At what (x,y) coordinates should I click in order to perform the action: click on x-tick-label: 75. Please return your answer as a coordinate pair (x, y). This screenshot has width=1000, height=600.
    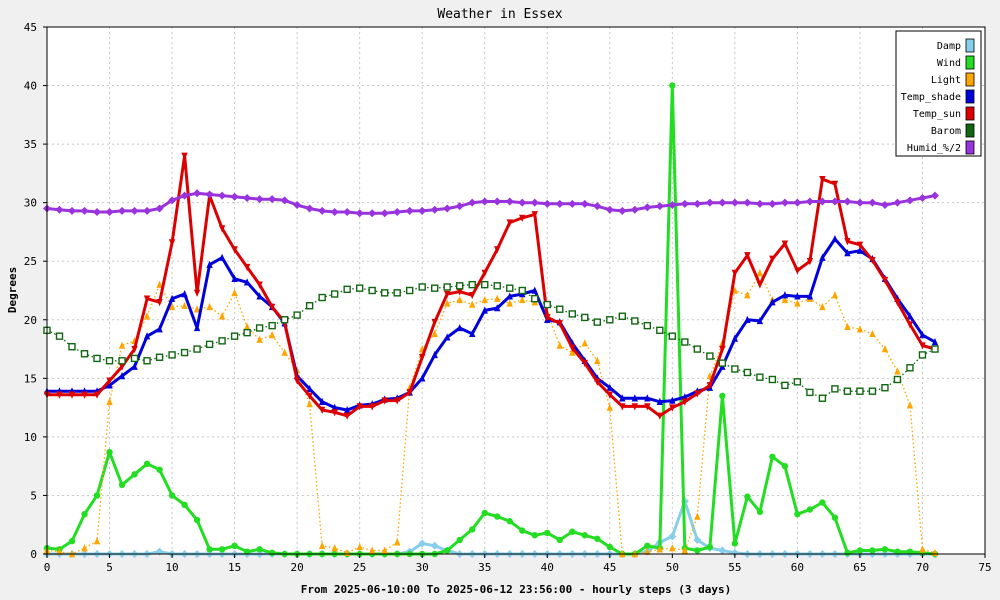
    Looking at the image, I should click on (984, 567).